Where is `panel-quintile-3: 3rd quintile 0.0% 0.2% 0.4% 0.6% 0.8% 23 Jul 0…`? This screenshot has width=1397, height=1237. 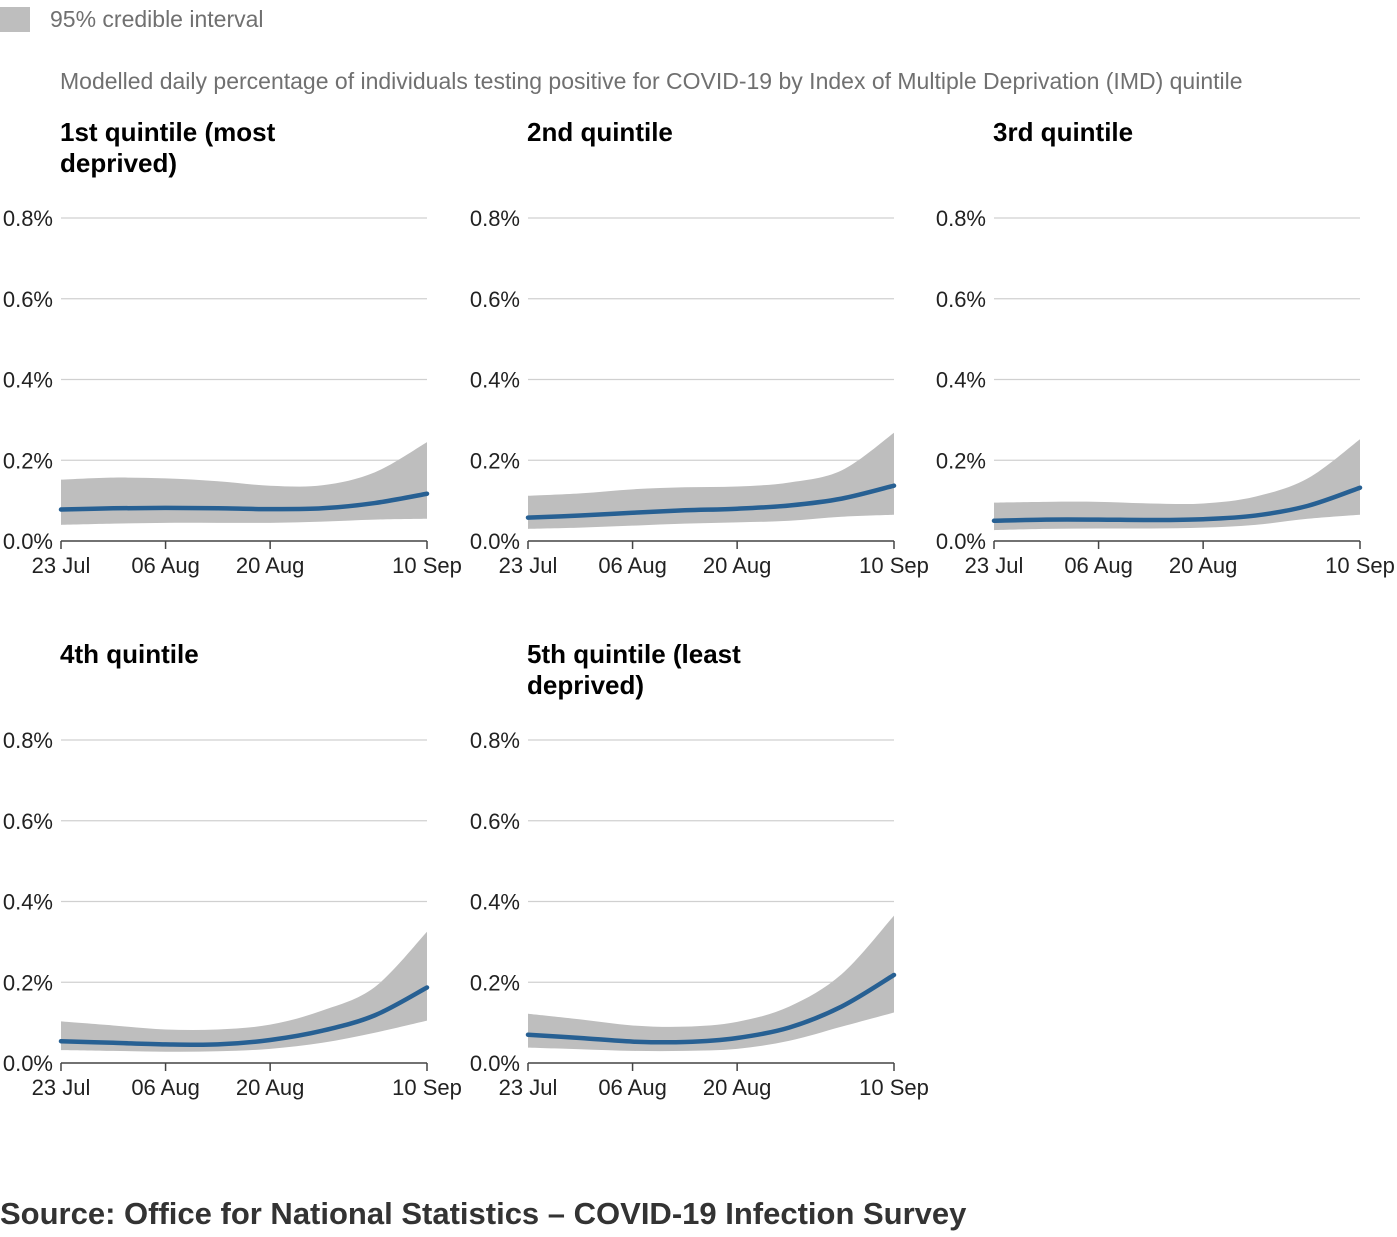
panel-quintile-3: 3rd quintile 0.0% 0.2% 0.4% 0.6% 0.8% 23 Jul 0… is located at coordinates (1164, 367).